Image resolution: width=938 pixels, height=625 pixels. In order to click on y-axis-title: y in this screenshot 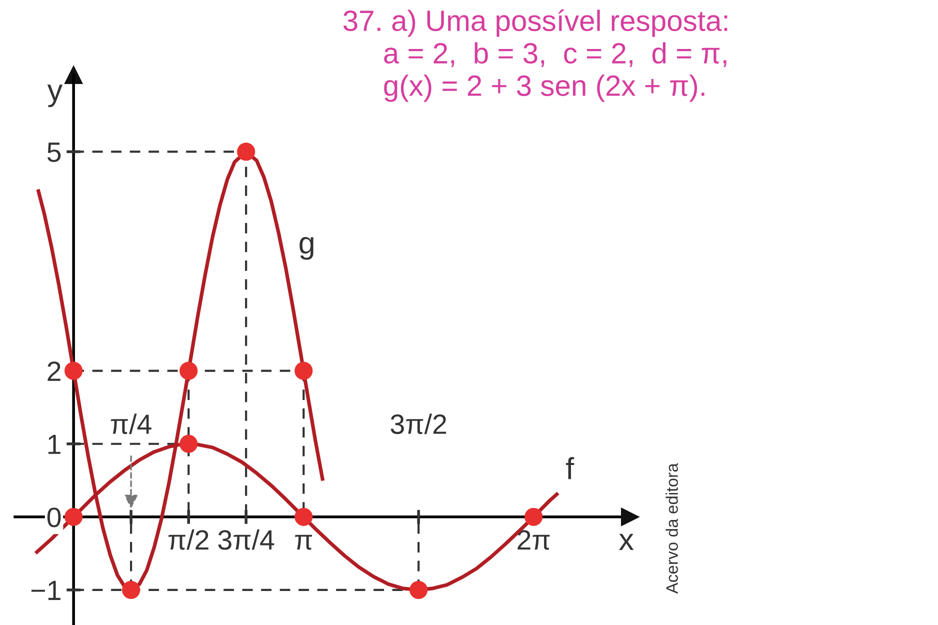, I will do `click(55, 96)`.